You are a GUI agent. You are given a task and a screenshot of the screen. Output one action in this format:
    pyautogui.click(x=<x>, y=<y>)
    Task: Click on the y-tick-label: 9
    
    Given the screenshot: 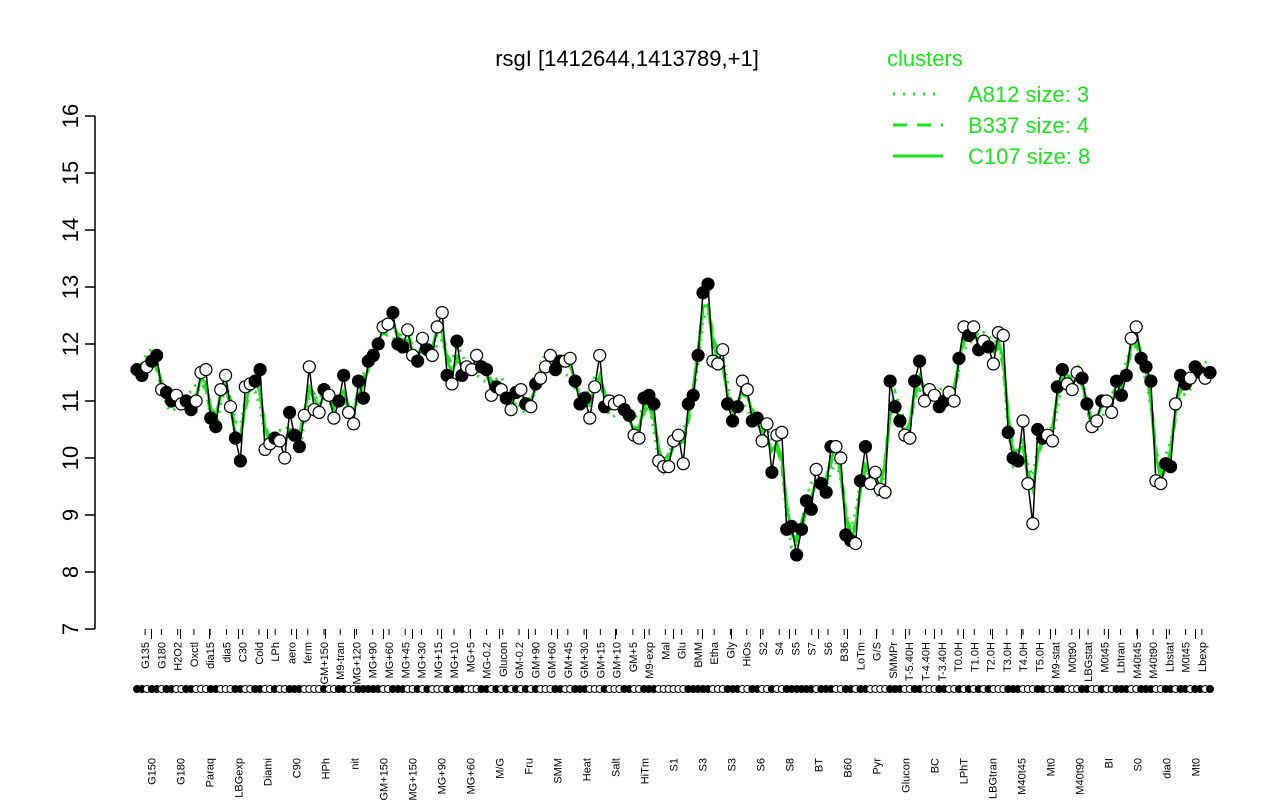 What is the action you would take?
    pyautogui.click(x=70, y=515)
    